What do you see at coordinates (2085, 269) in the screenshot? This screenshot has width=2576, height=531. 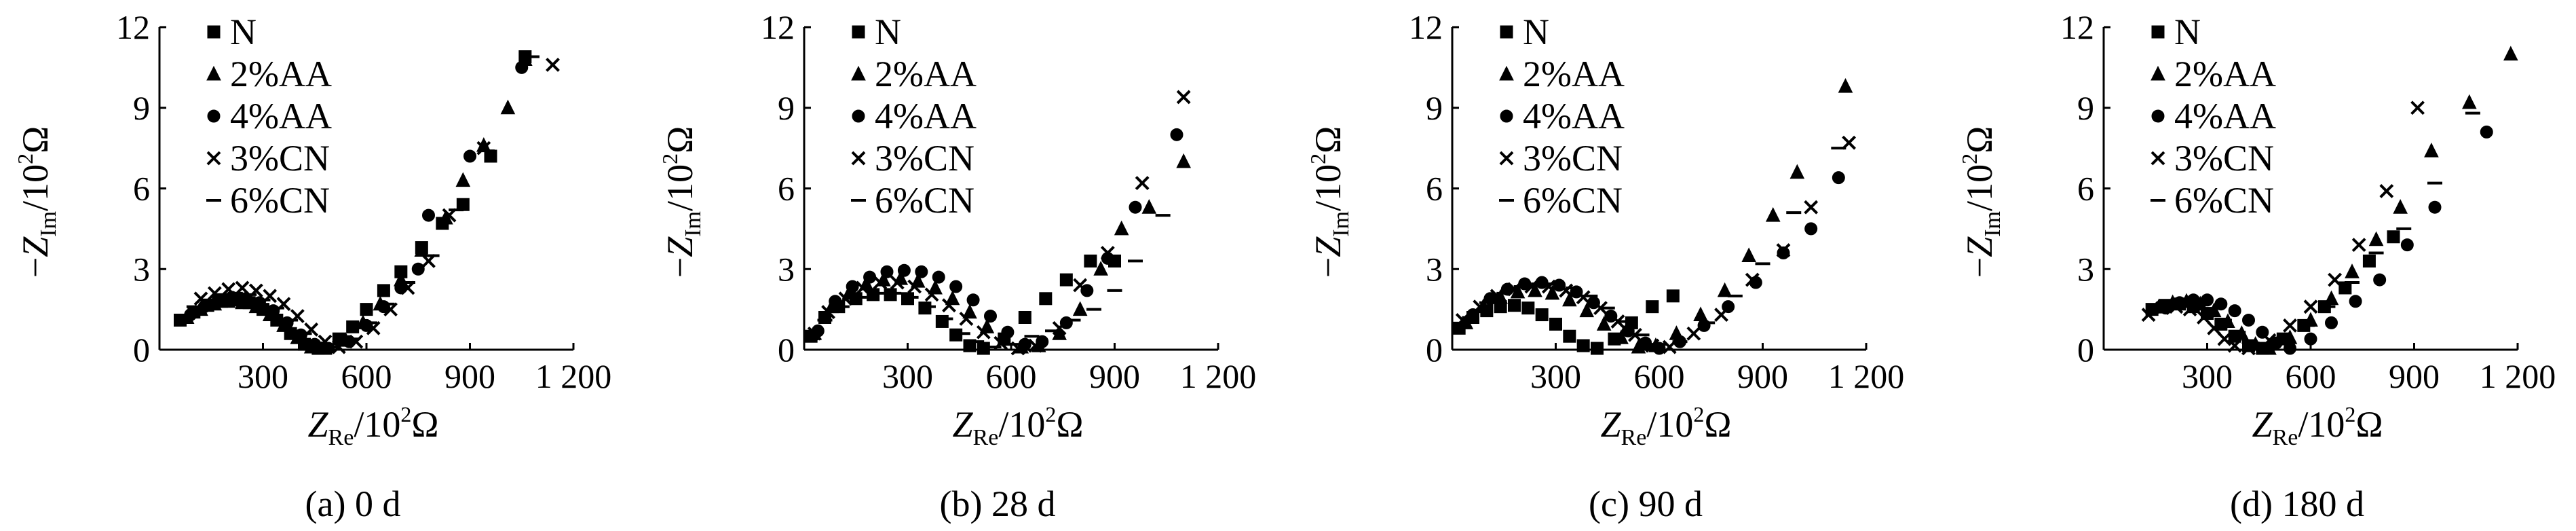 I see `y-tick-label: 3` at bounding box center [2085, 269].